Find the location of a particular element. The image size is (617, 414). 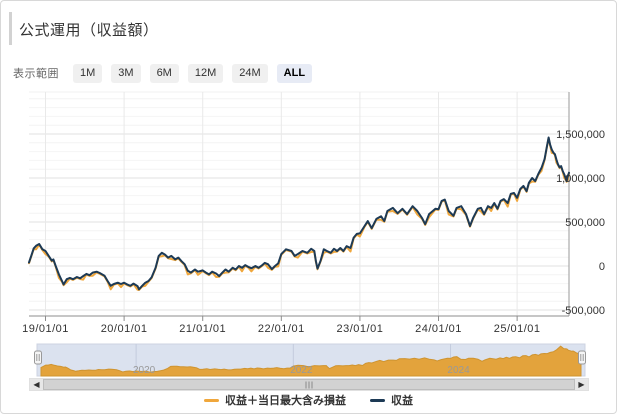

title-accent-bar is located at coordinates (10, 28).